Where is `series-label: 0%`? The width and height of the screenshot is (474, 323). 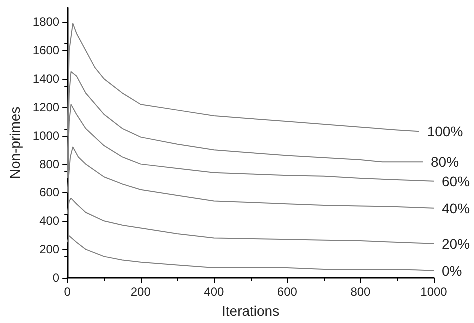
series-label: 0% is located at coordinates (452, 270).